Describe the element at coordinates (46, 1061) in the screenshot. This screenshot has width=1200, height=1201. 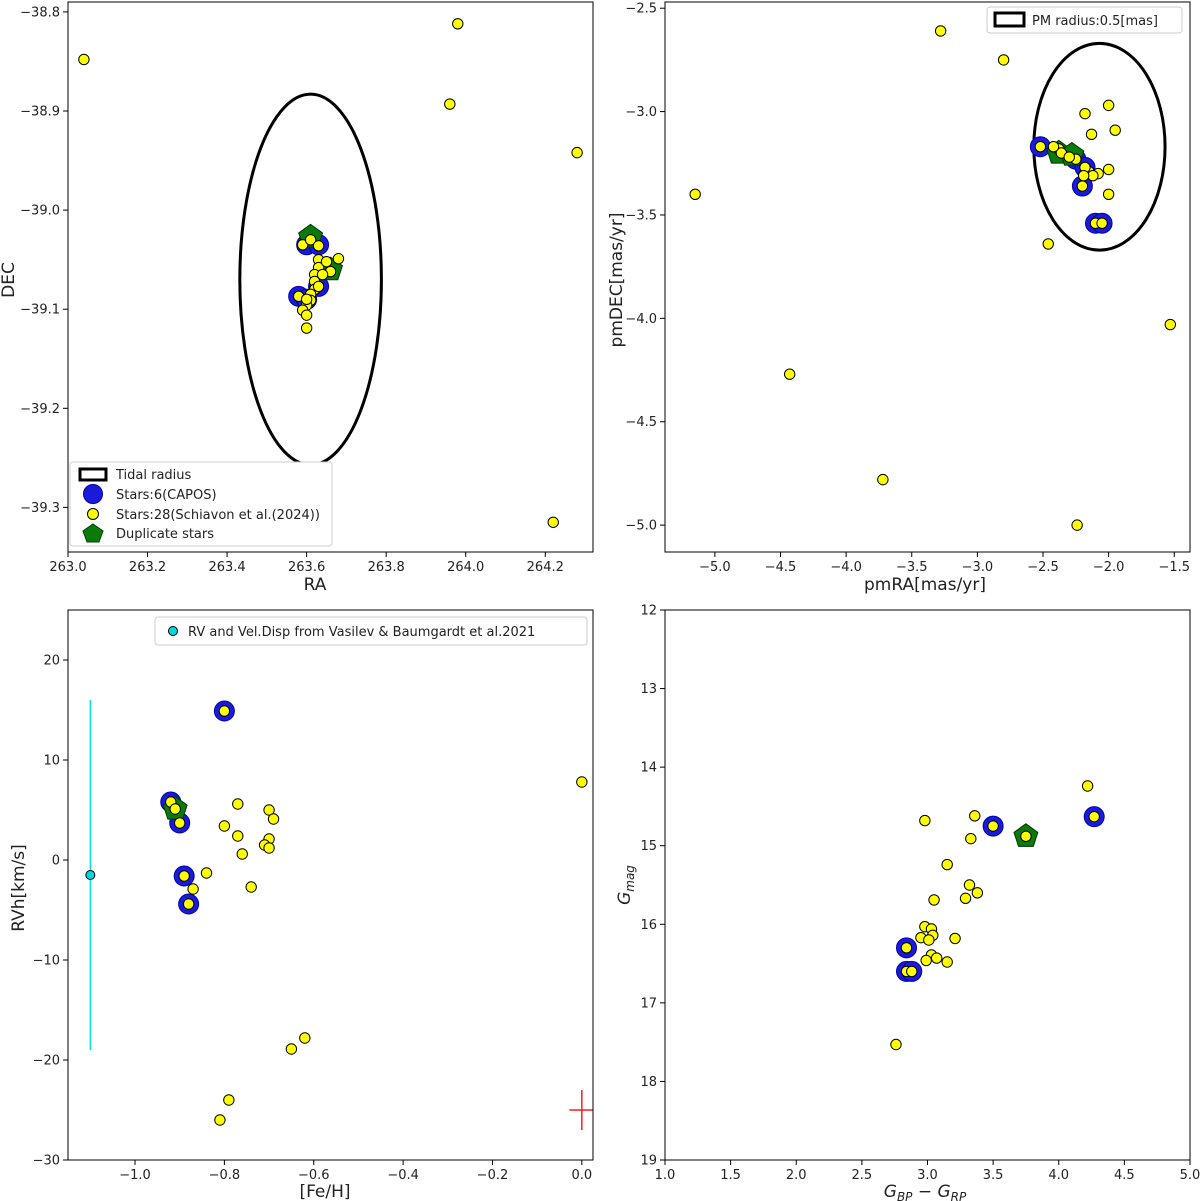
I see `y-tick-label: −20` at that location.